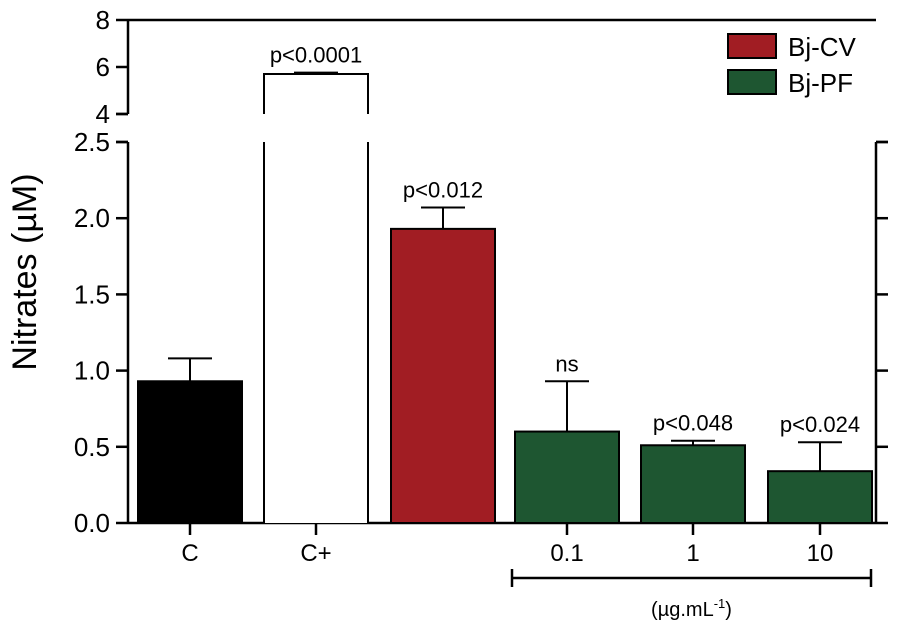  Describe the element at coordinates (820, 553) in the screenshot. I see `x-tick-label-5: 10` at that location.